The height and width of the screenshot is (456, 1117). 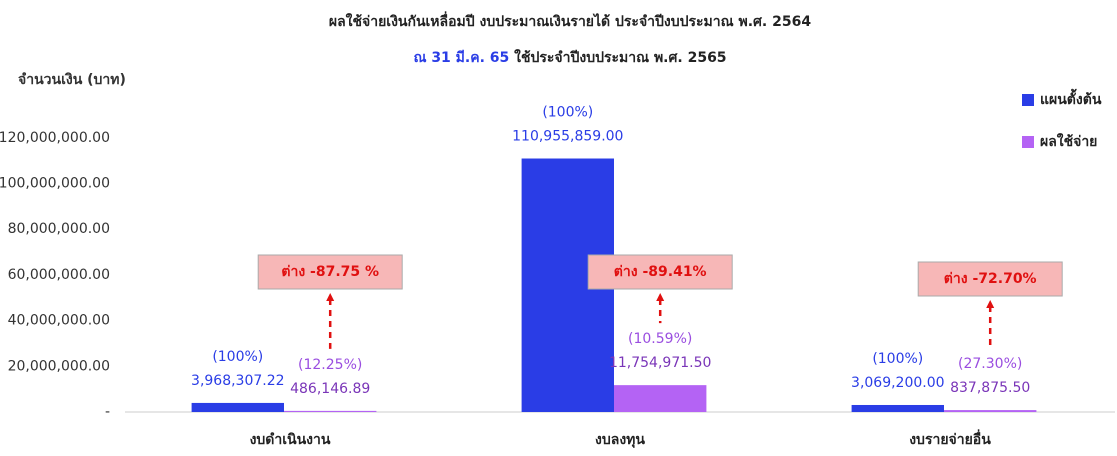 What do you see at coordinates (990, 388) in the screenshot?
I see `value-label: 837,875.50` at bounding box center [990, 388].